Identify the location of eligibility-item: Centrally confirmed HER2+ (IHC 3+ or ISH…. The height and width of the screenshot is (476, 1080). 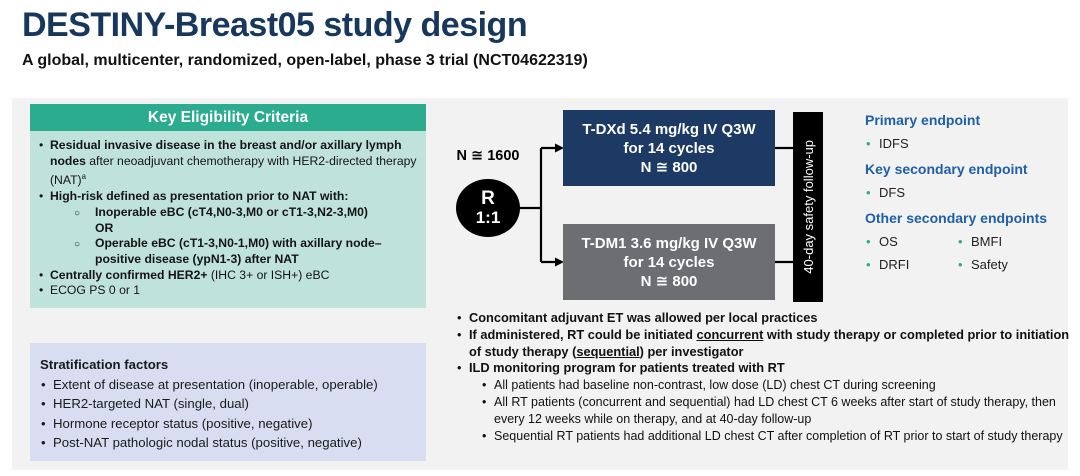
(229, 276).